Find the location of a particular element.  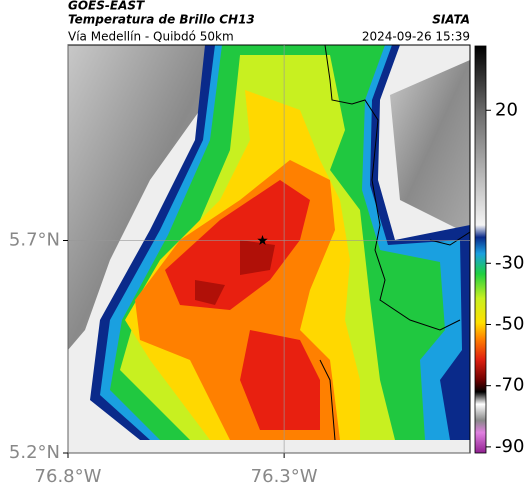

location-marker is located at coordinates (262, 240).